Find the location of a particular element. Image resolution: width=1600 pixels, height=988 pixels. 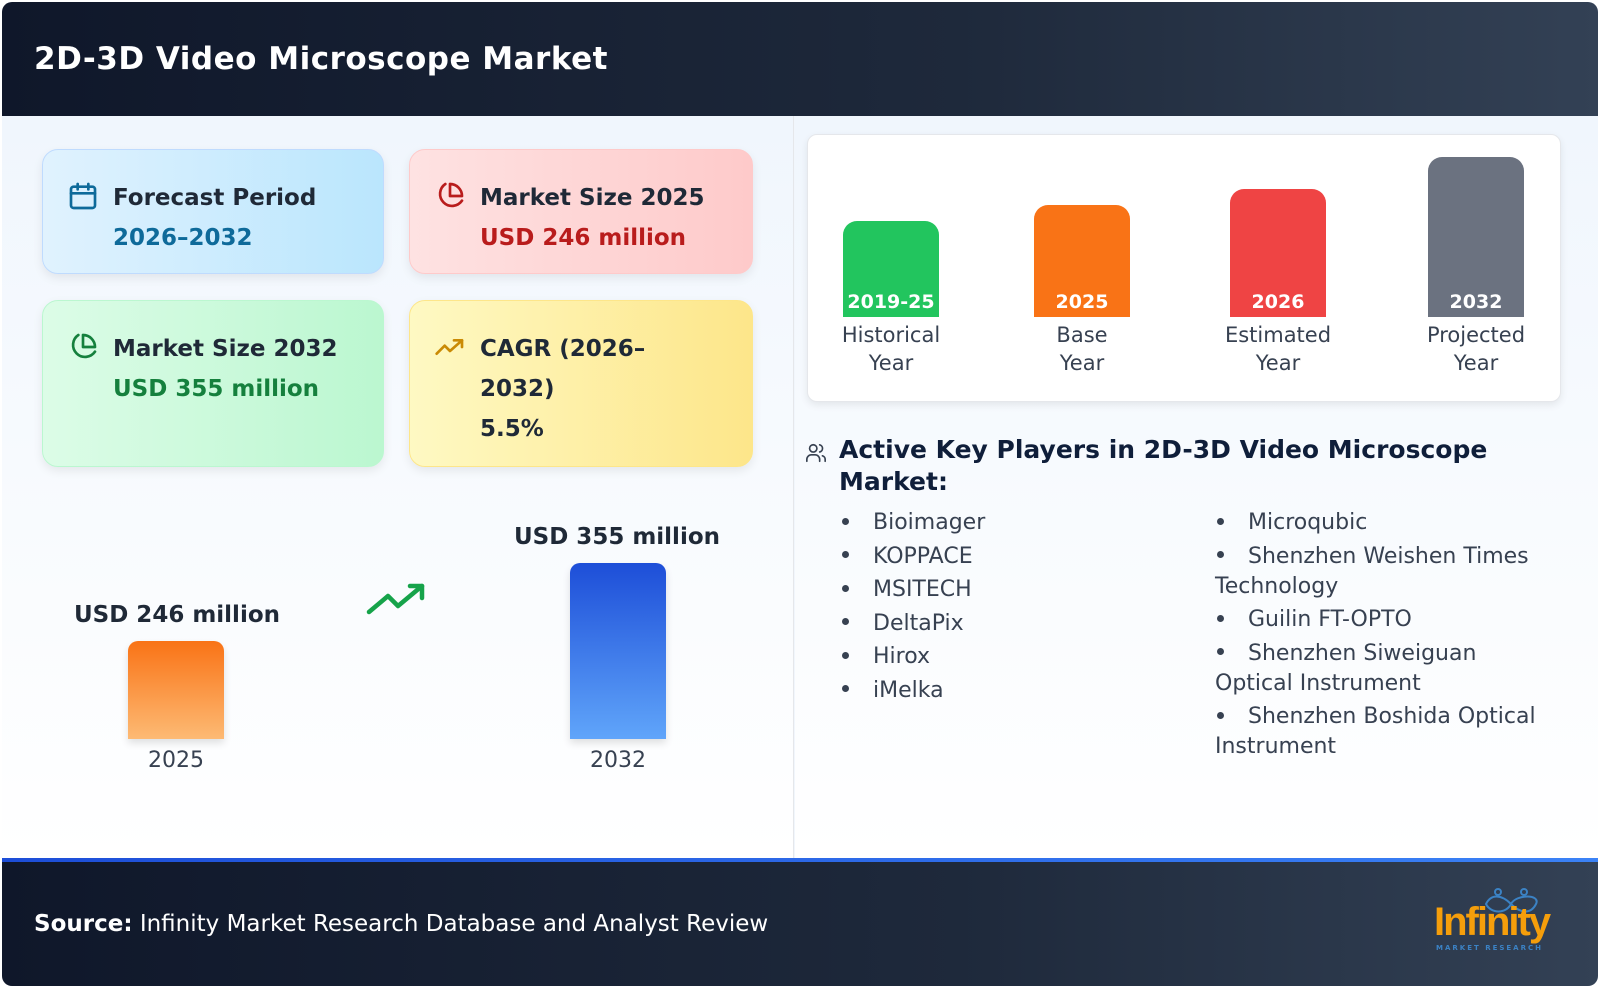

card-title: CAGR (2026–2032) is located at coordinates (563, 369).